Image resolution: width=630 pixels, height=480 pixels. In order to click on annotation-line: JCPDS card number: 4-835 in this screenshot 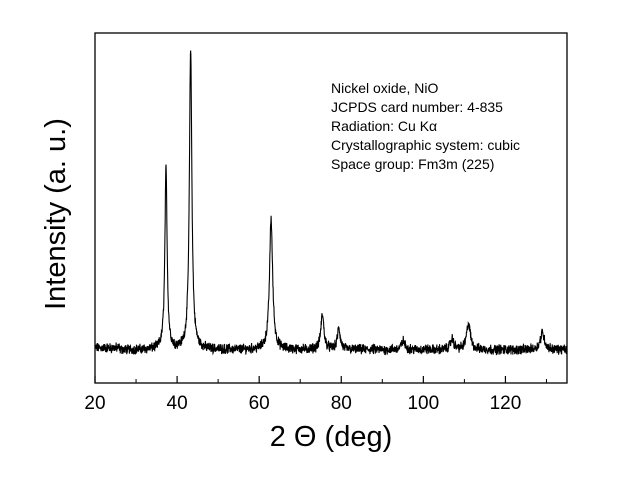, I will do `click(417, 107)`.